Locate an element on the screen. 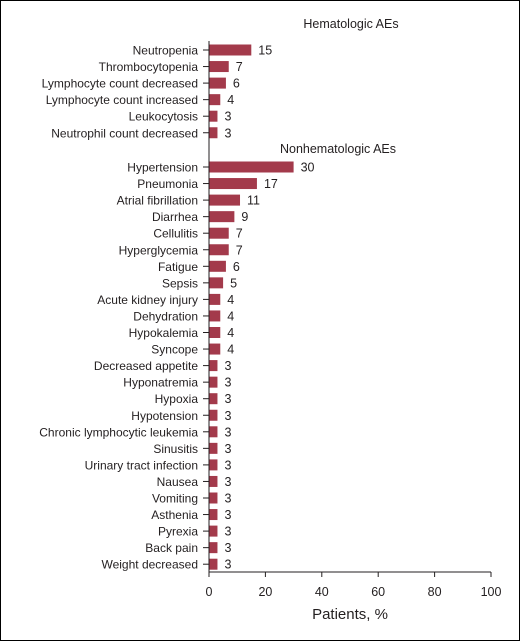  value-label: 11 is located at coordinates (253, 201).